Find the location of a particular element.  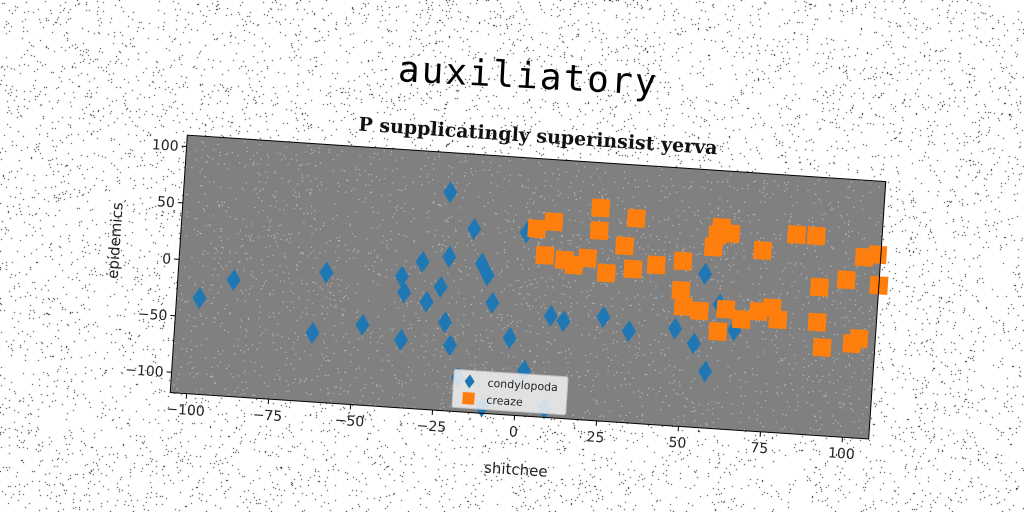

x-tick-label: 50 is located at coordinates (677, 443).